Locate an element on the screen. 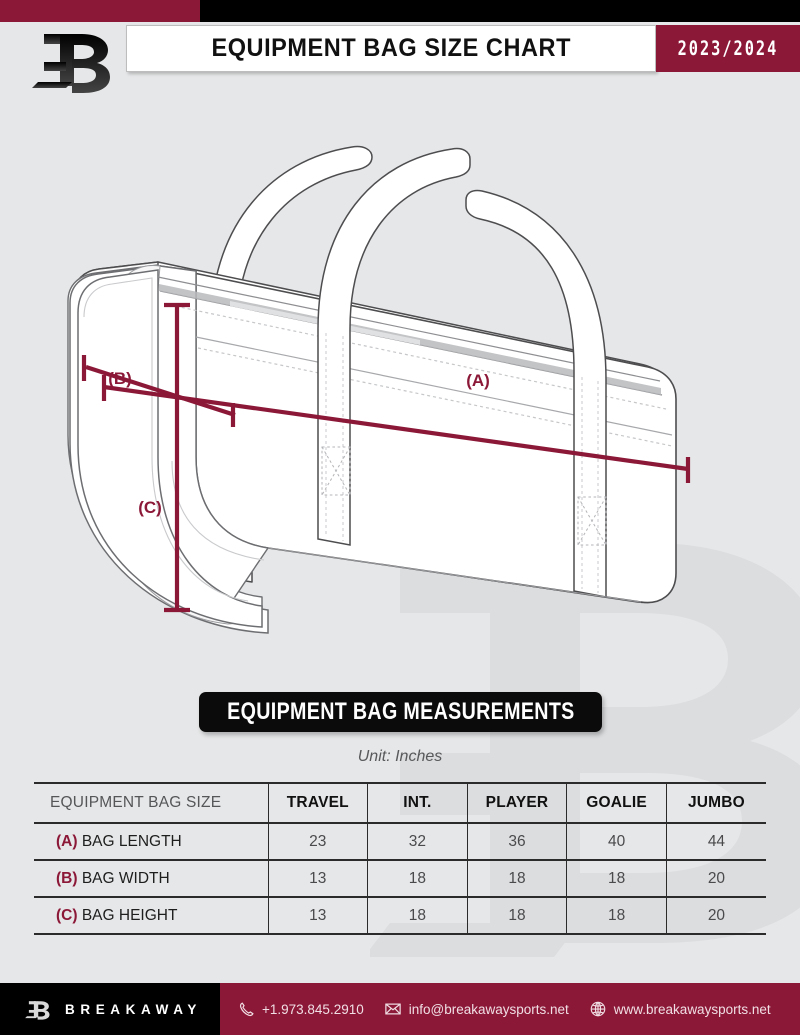  cell-width-player: 18 is located at coordinates (516, 878).